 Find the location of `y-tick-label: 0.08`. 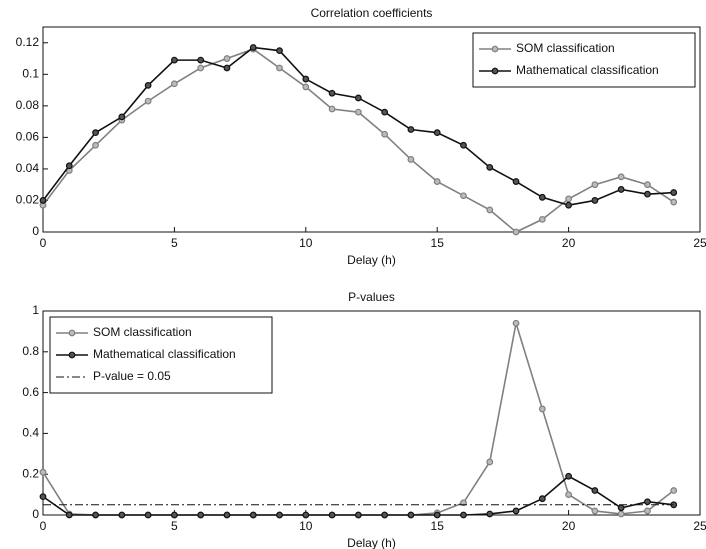

y-tick-label: 0.08 is located at coordinates (28, 105).